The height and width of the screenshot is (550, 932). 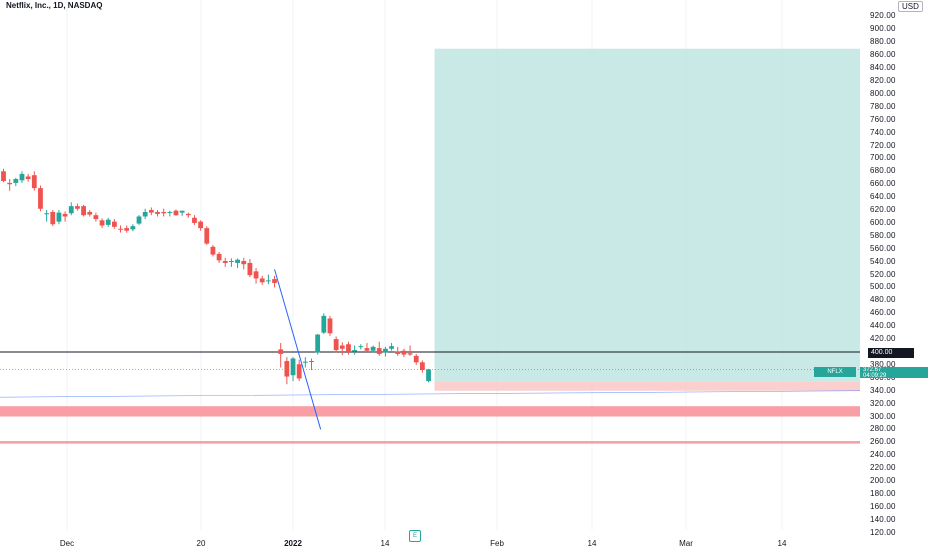 What do you see at coordinates (883, 248) in the screenshot?
I see `price-tick-label: 560.00` at bounding box center [883, 248].